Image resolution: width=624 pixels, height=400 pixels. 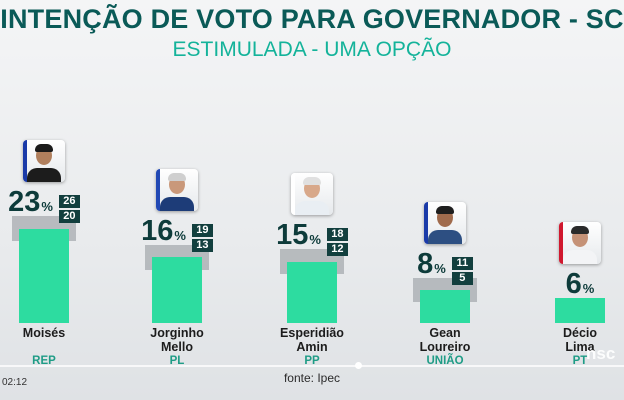 What do you see at coordinates (44, 361) in the screenshot?
I see `candidate-party: REP` at bounding box center [44, 361].